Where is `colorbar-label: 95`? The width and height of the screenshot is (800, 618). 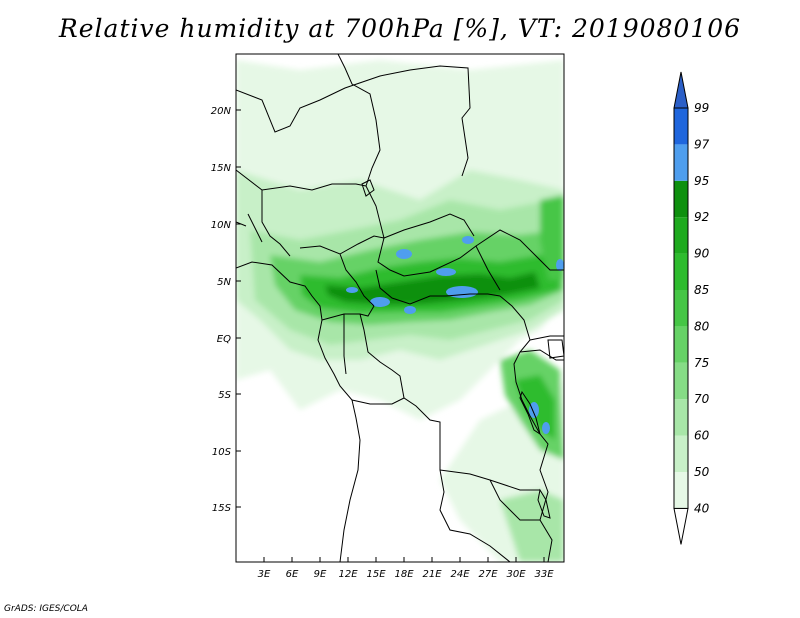 colorbar-label: 95 is located at coordinates (701, 181).